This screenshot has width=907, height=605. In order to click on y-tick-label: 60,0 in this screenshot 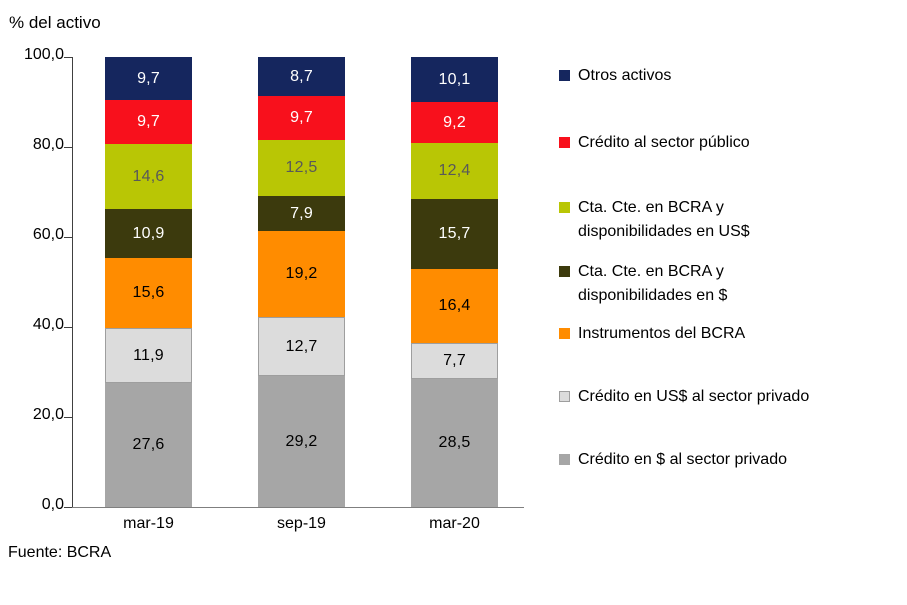, I will do `click(48, 234)`.